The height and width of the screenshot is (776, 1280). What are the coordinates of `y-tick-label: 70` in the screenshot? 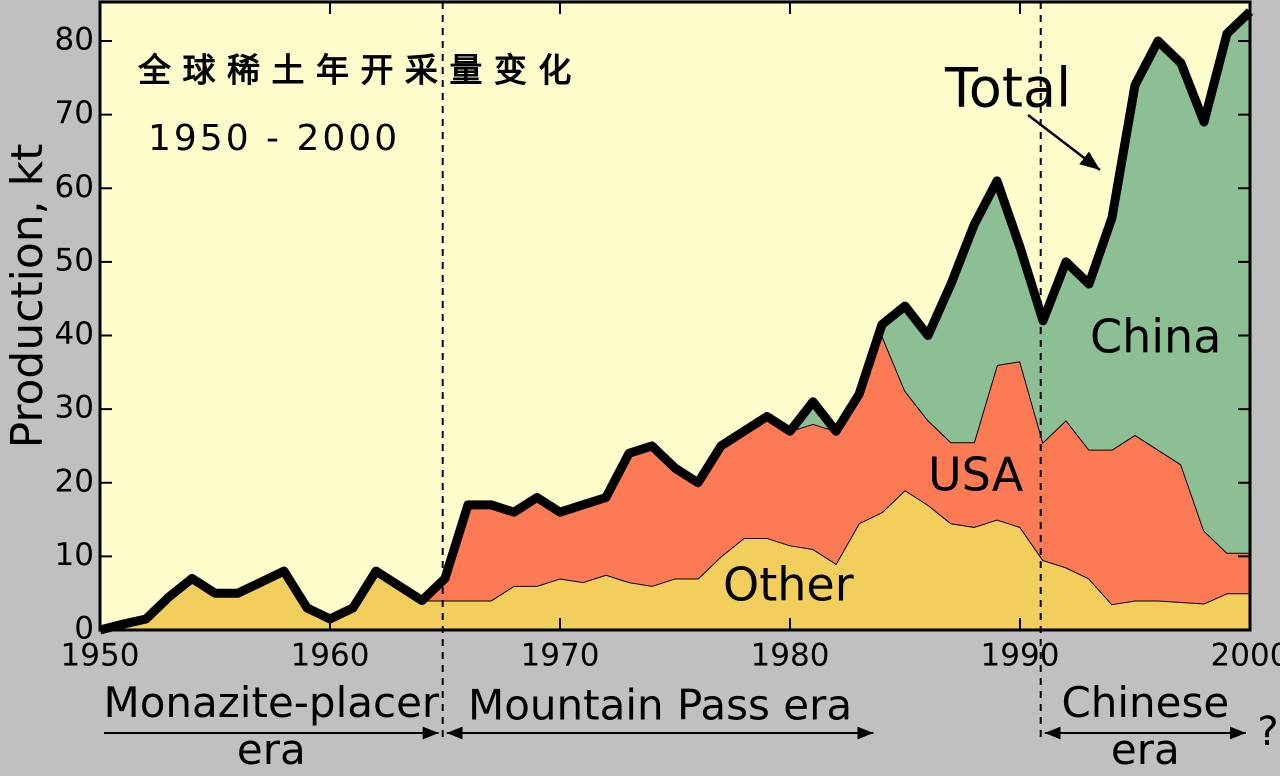 It's located at (74, 113).